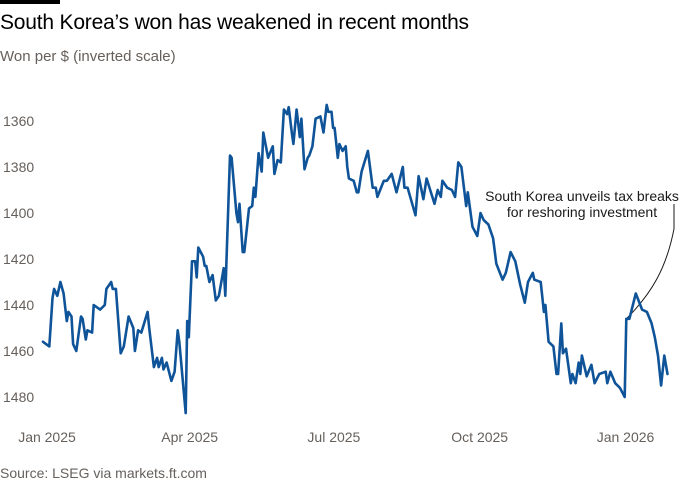 This screenshot has height=500, width=700. I want to click on annotation-text-line-2: for reshoring investment, so click(582, 212).